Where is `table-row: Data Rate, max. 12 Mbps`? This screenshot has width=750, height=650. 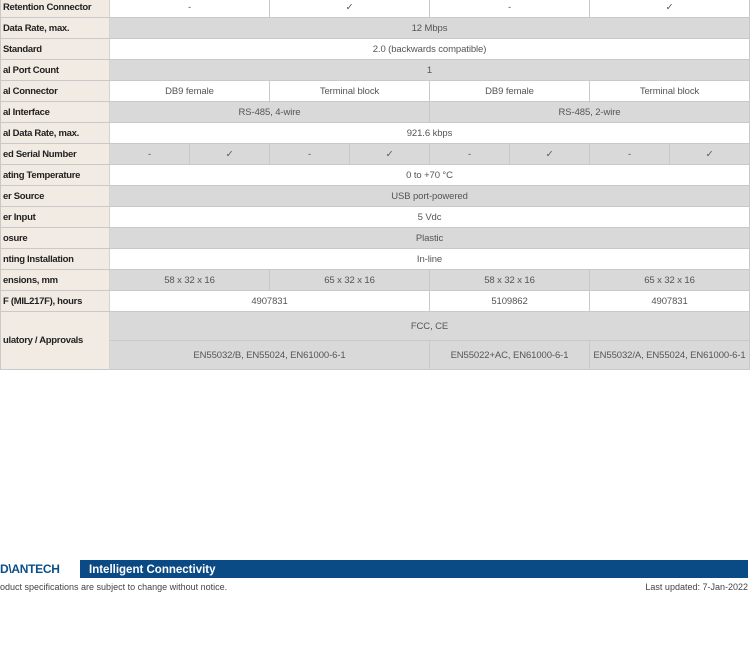
table-row: Data Rate, max. 12 Mbps is located at coordinates (375, 28).